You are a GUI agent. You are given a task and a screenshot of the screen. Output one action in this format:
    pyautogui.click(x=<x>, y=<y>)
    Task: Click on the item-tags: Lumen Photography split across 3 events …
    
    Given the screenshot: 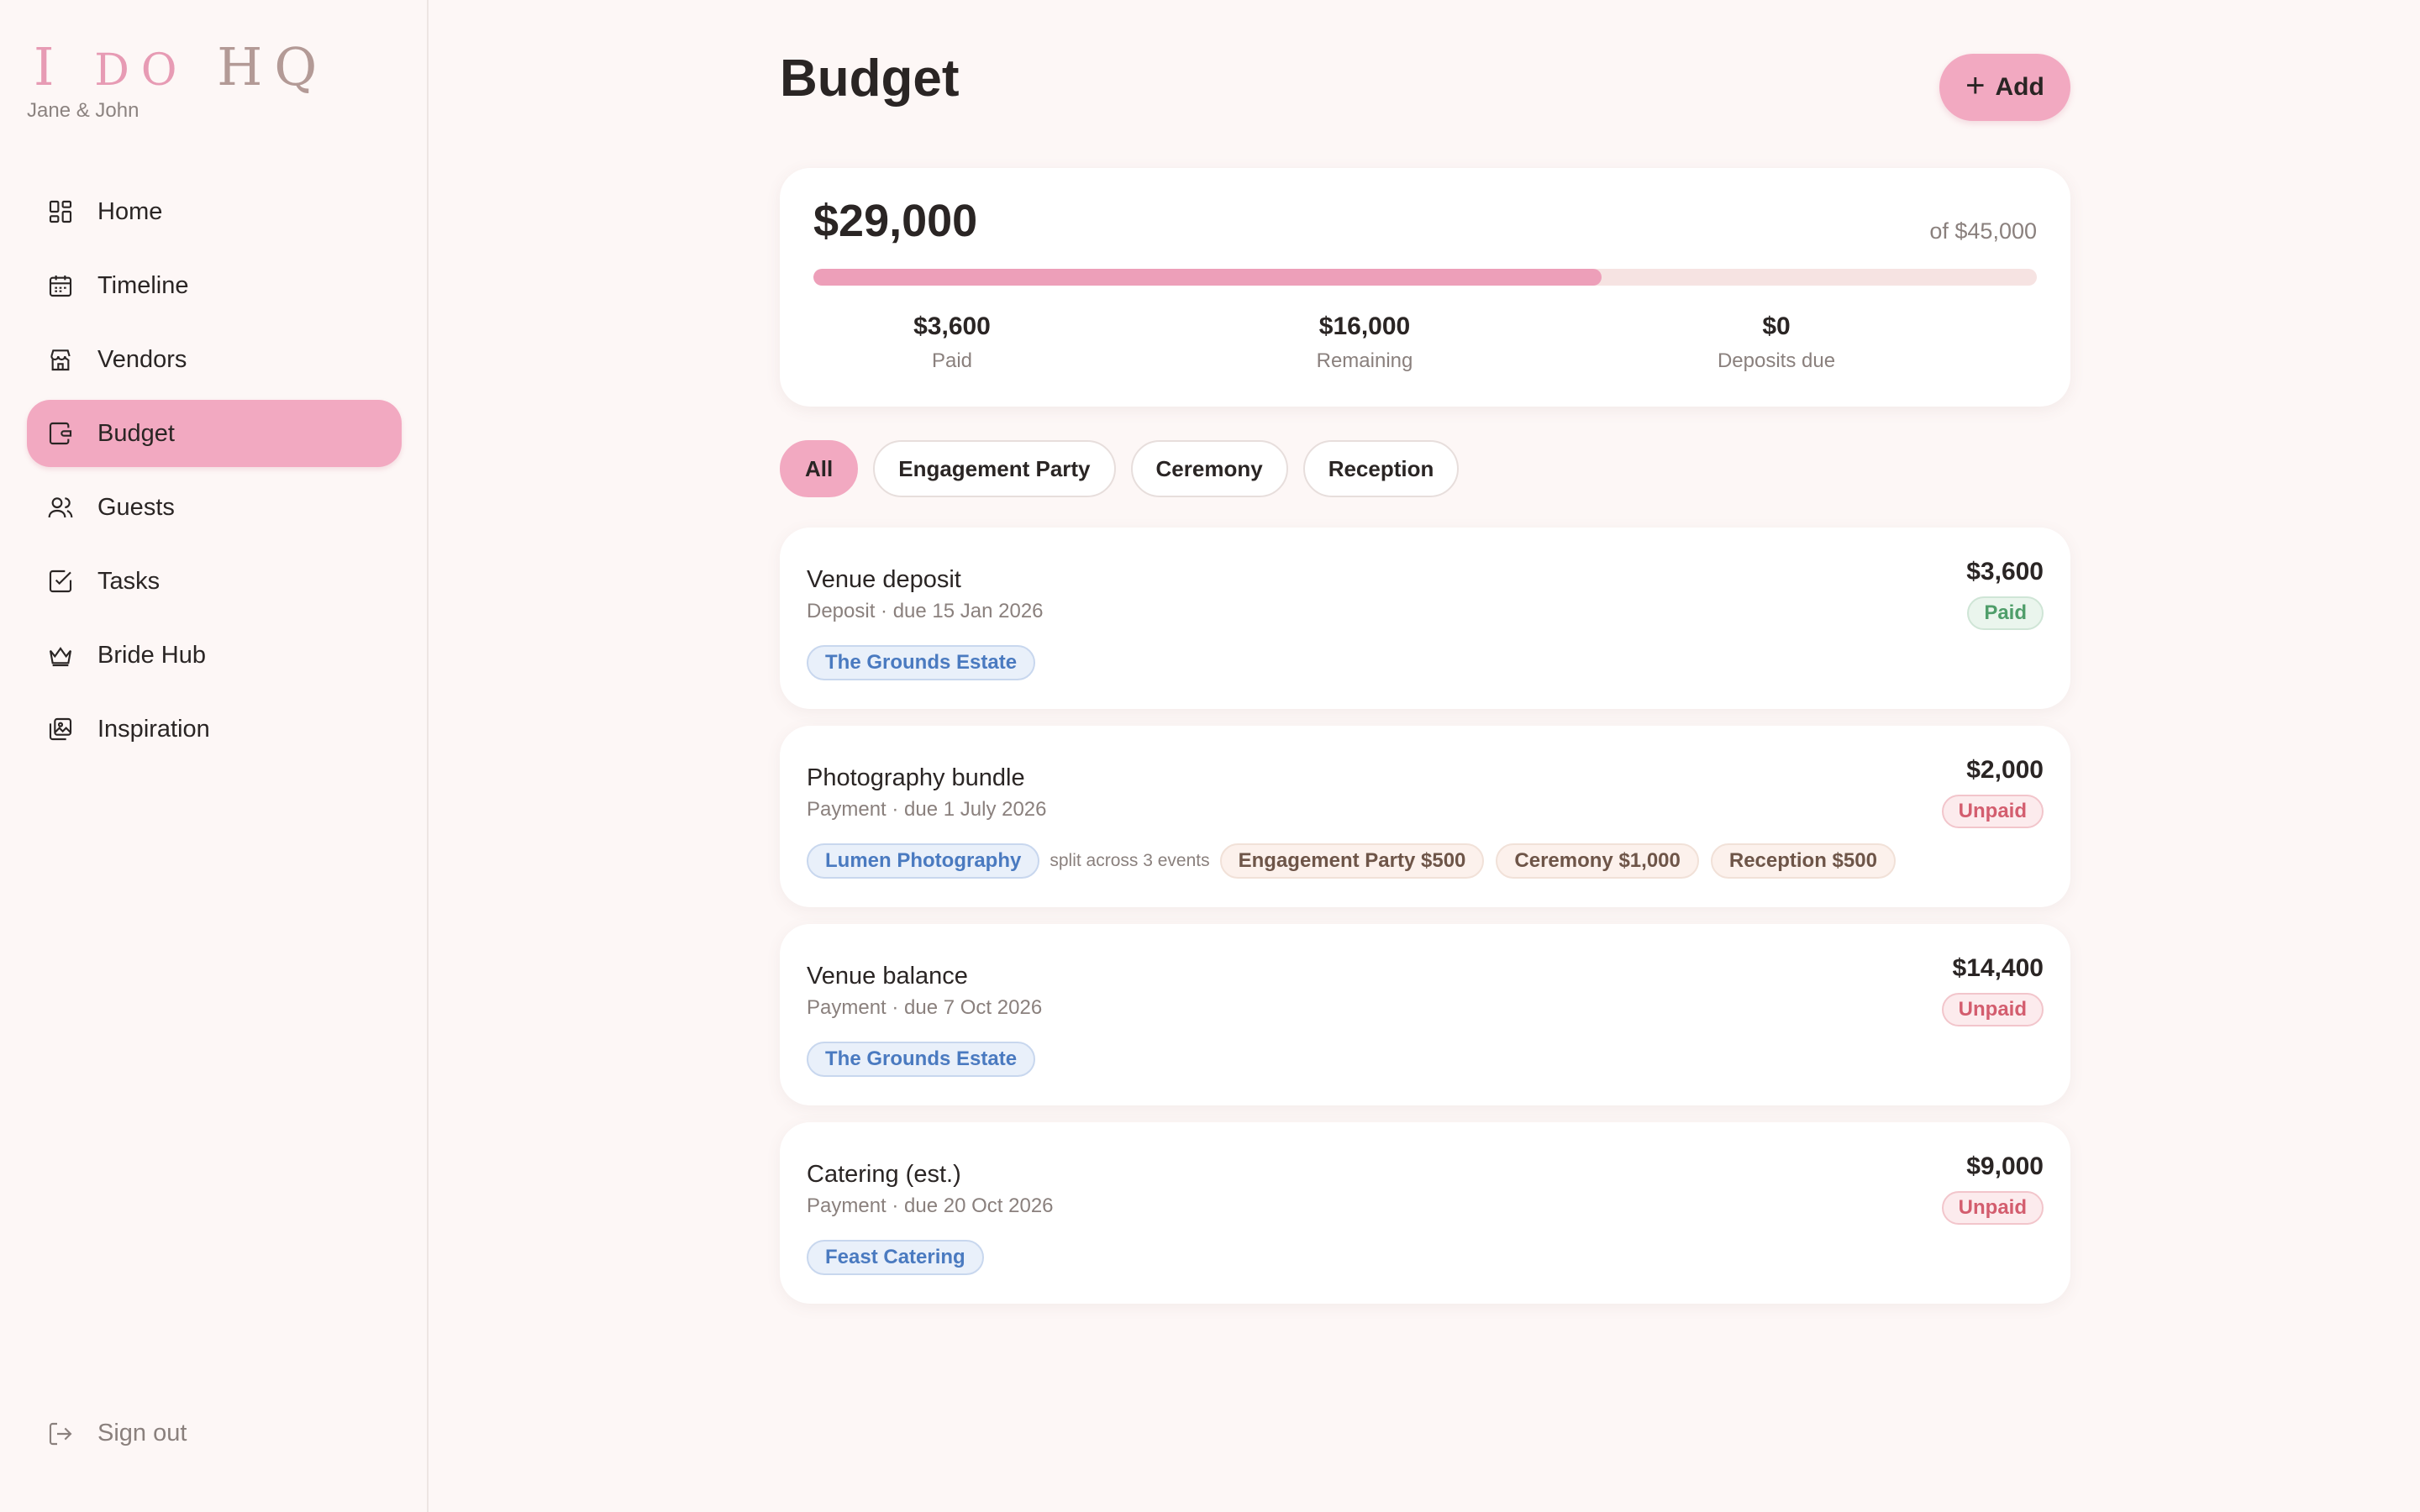 What is the action you would take?
    pyautogui.click(x=1357, y=861)
    